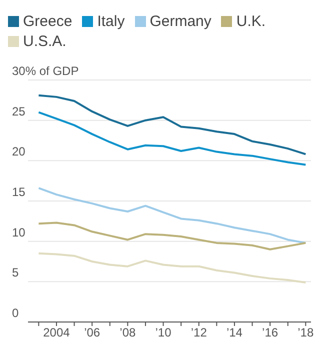 This screenshot has width=323, height=360. Describe the element at coordinates (199, 333) in the screenshot. I see `x-tick-label: ’12` at that location.